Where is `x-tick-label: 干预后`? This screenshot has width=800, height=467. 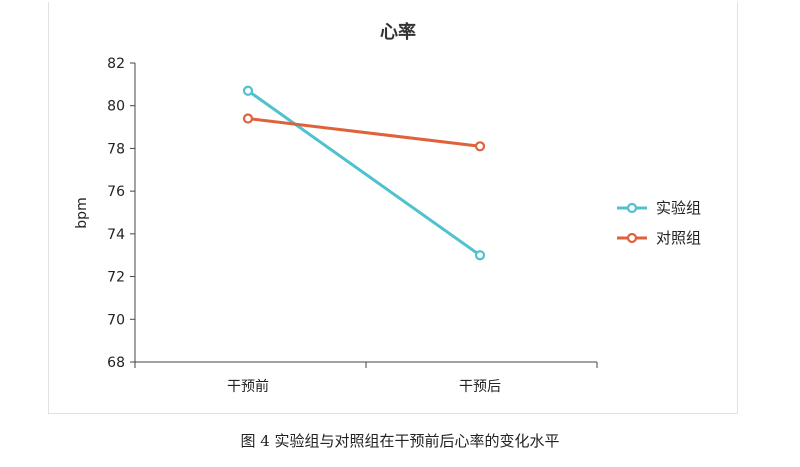
x-tick-label: 干预后 is located at coordinates (480, 387).